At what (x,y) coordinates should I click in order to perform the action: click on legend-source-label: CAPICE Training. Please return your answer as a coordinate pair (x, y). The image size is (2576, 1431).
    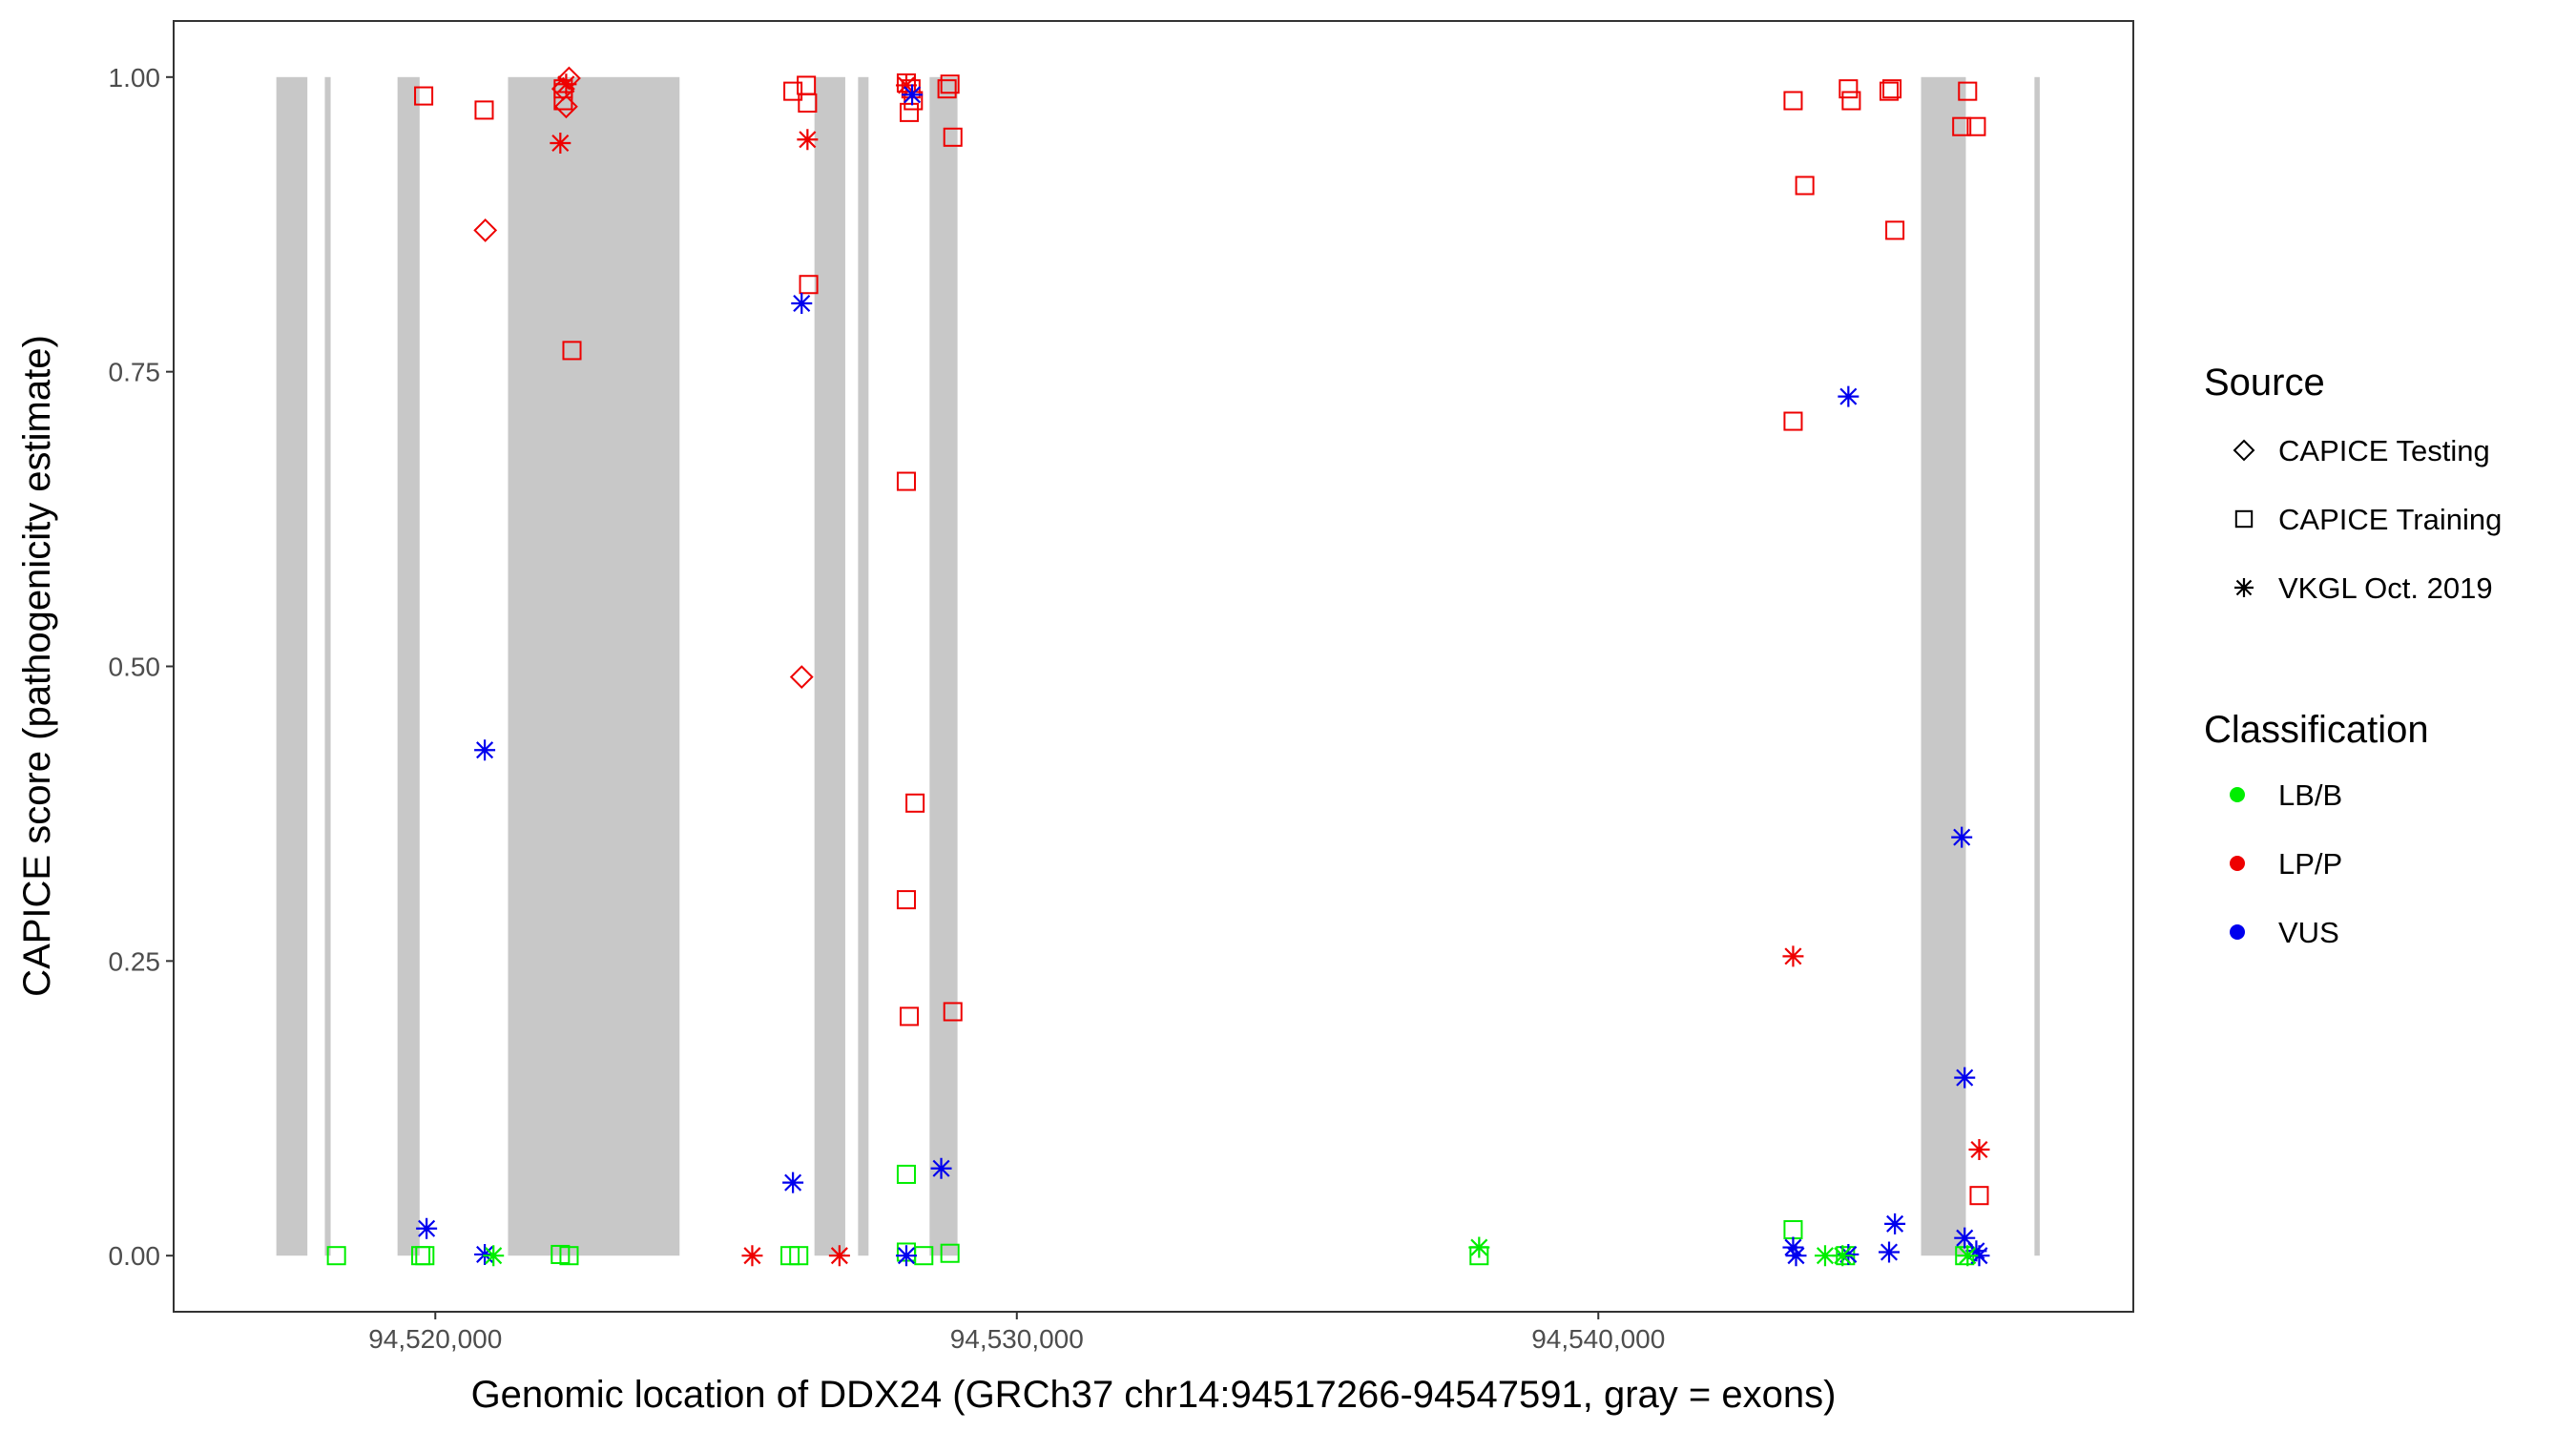
    Looking at the image, I should click on (2390, 519).